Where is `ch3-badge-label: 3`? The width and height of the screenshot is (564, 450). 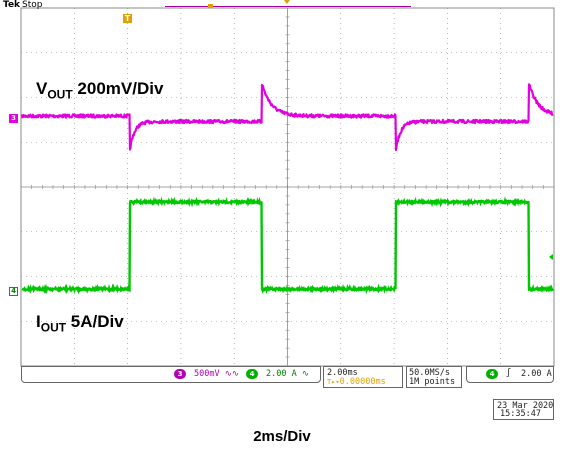
ch3-badge-label: 3 is located at coordinates (180, 374).